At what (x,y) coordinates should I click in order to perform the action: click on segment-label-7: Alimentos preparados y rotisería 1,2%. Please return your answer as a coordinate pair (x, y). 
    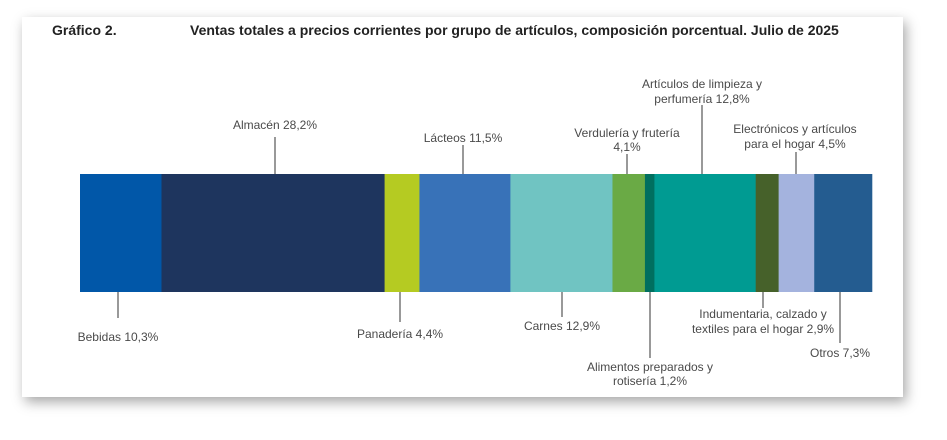
    Looking at the image, I should click on (650, 374).